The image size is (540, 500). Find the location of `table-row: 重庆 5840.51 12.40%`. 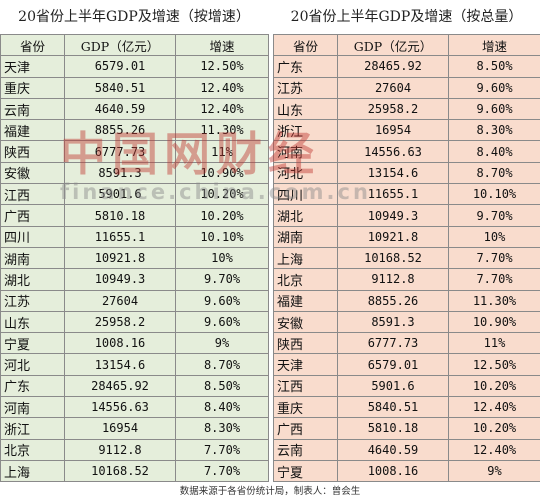

table-row: 重庆 5840.51 12.40% is located at coordinates (134, 87).